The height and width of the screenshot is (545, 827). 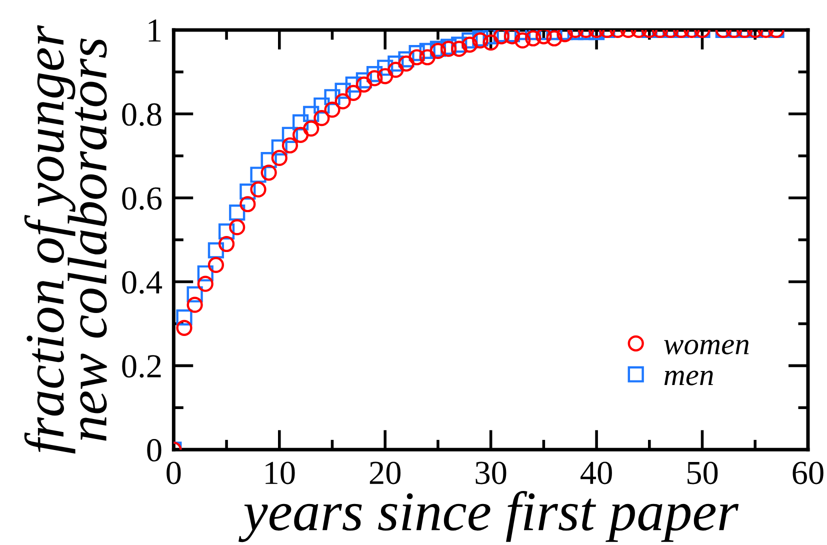 I want to click on x-axis-title: years since first paper, so click(x=488, y=516).